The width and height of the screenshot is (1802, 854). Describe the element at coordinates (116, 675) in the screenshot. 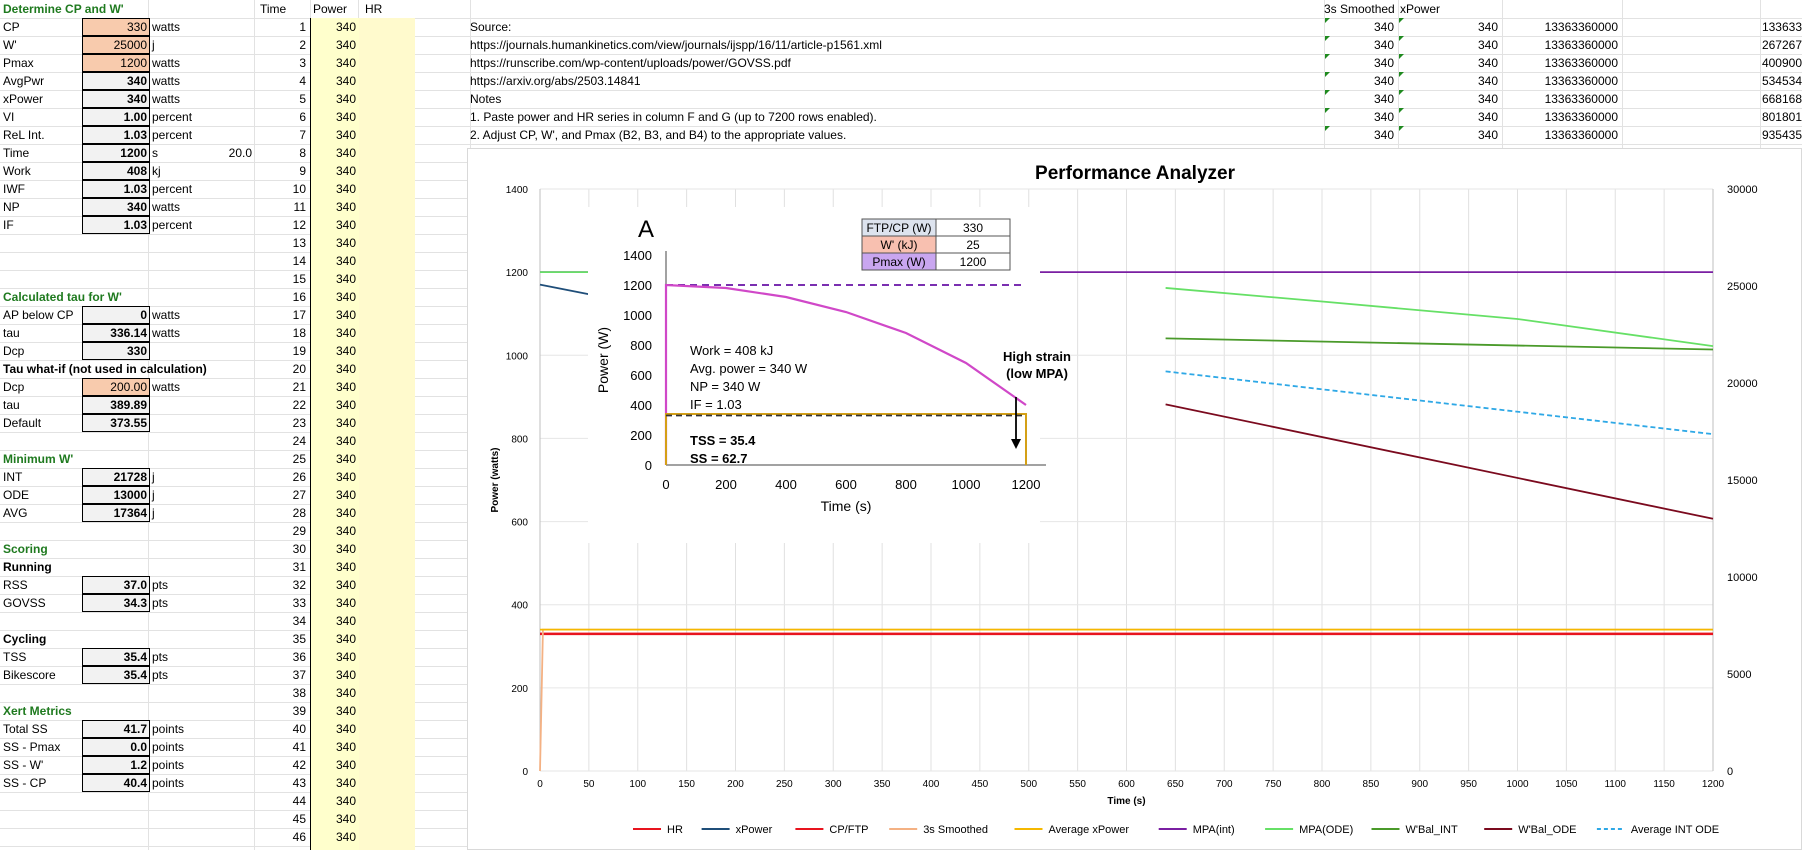

I see `cycling-1-value: 35.4` at that location.